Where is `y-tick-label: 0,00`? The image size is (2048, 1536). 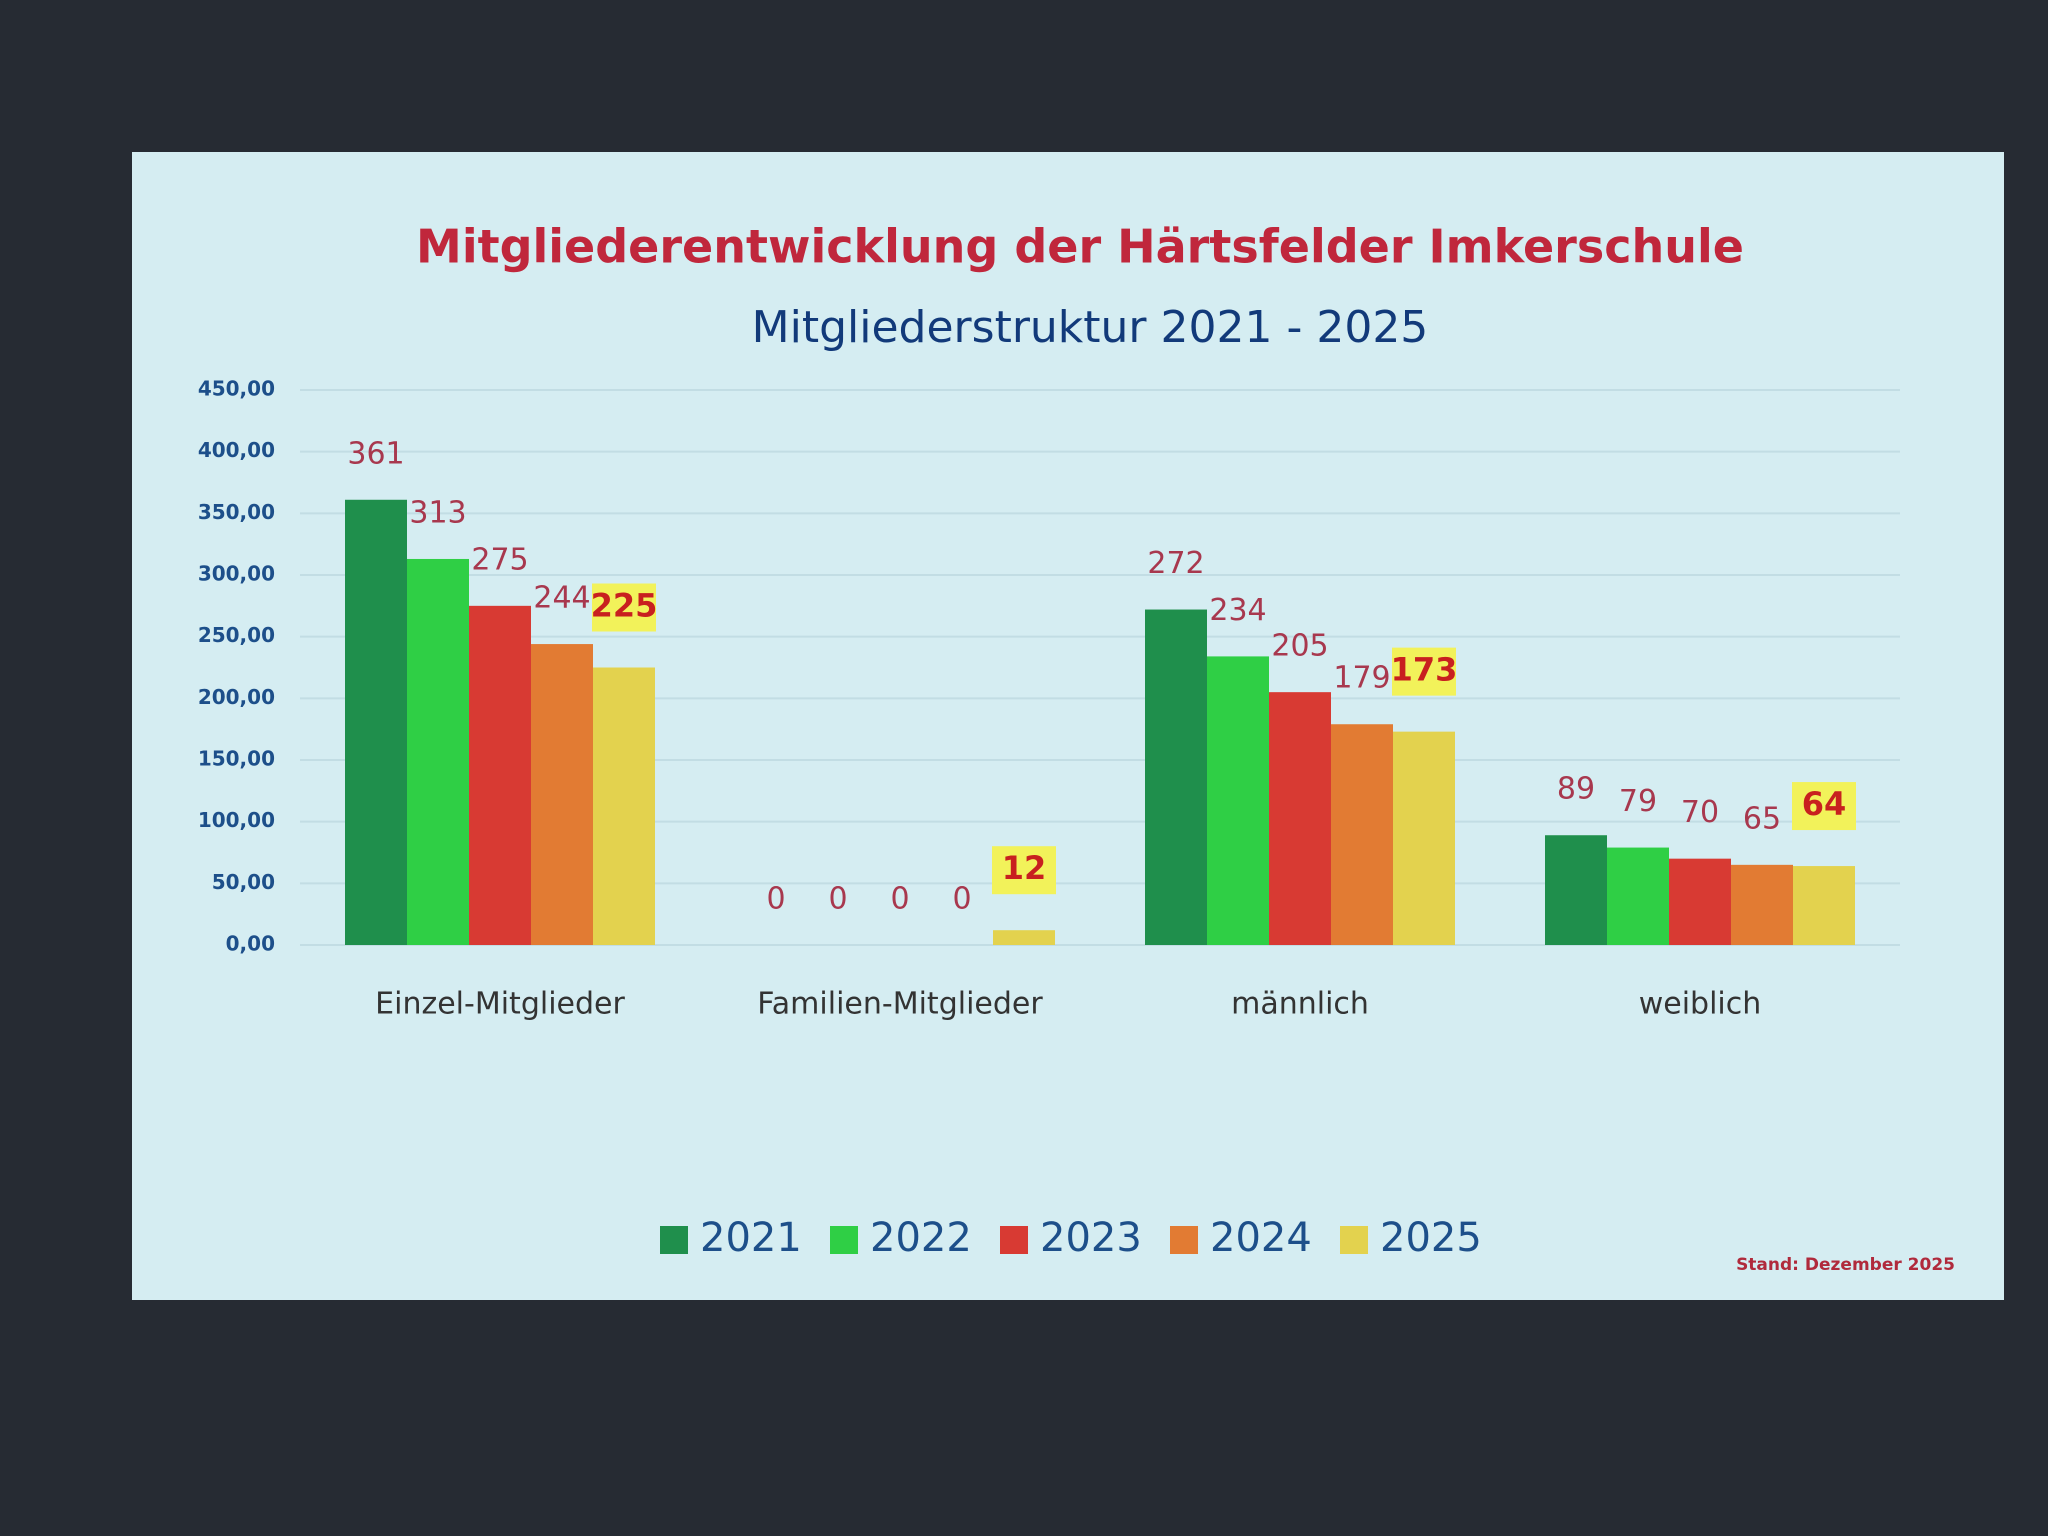 y-tick-label: 0,00 is located at coordinates (250, 944).